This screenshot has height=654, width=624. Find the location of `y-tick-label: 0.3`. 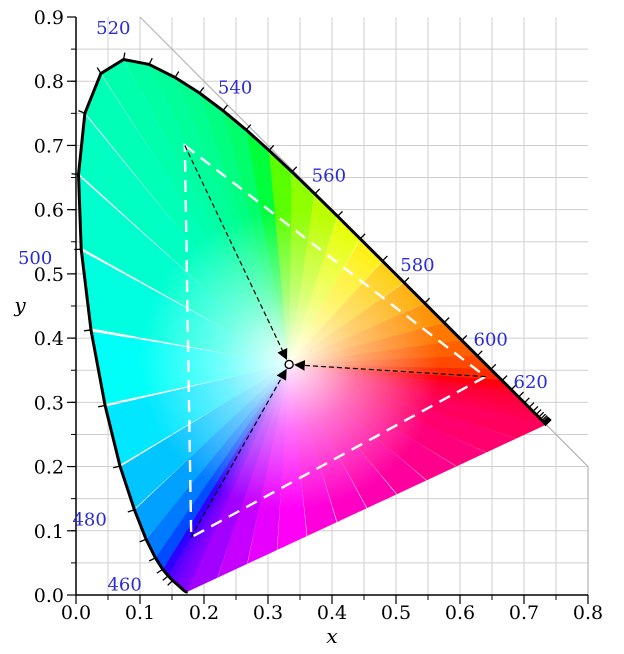

y-tick-label: 0.3 is located at coordinates (49, 403).